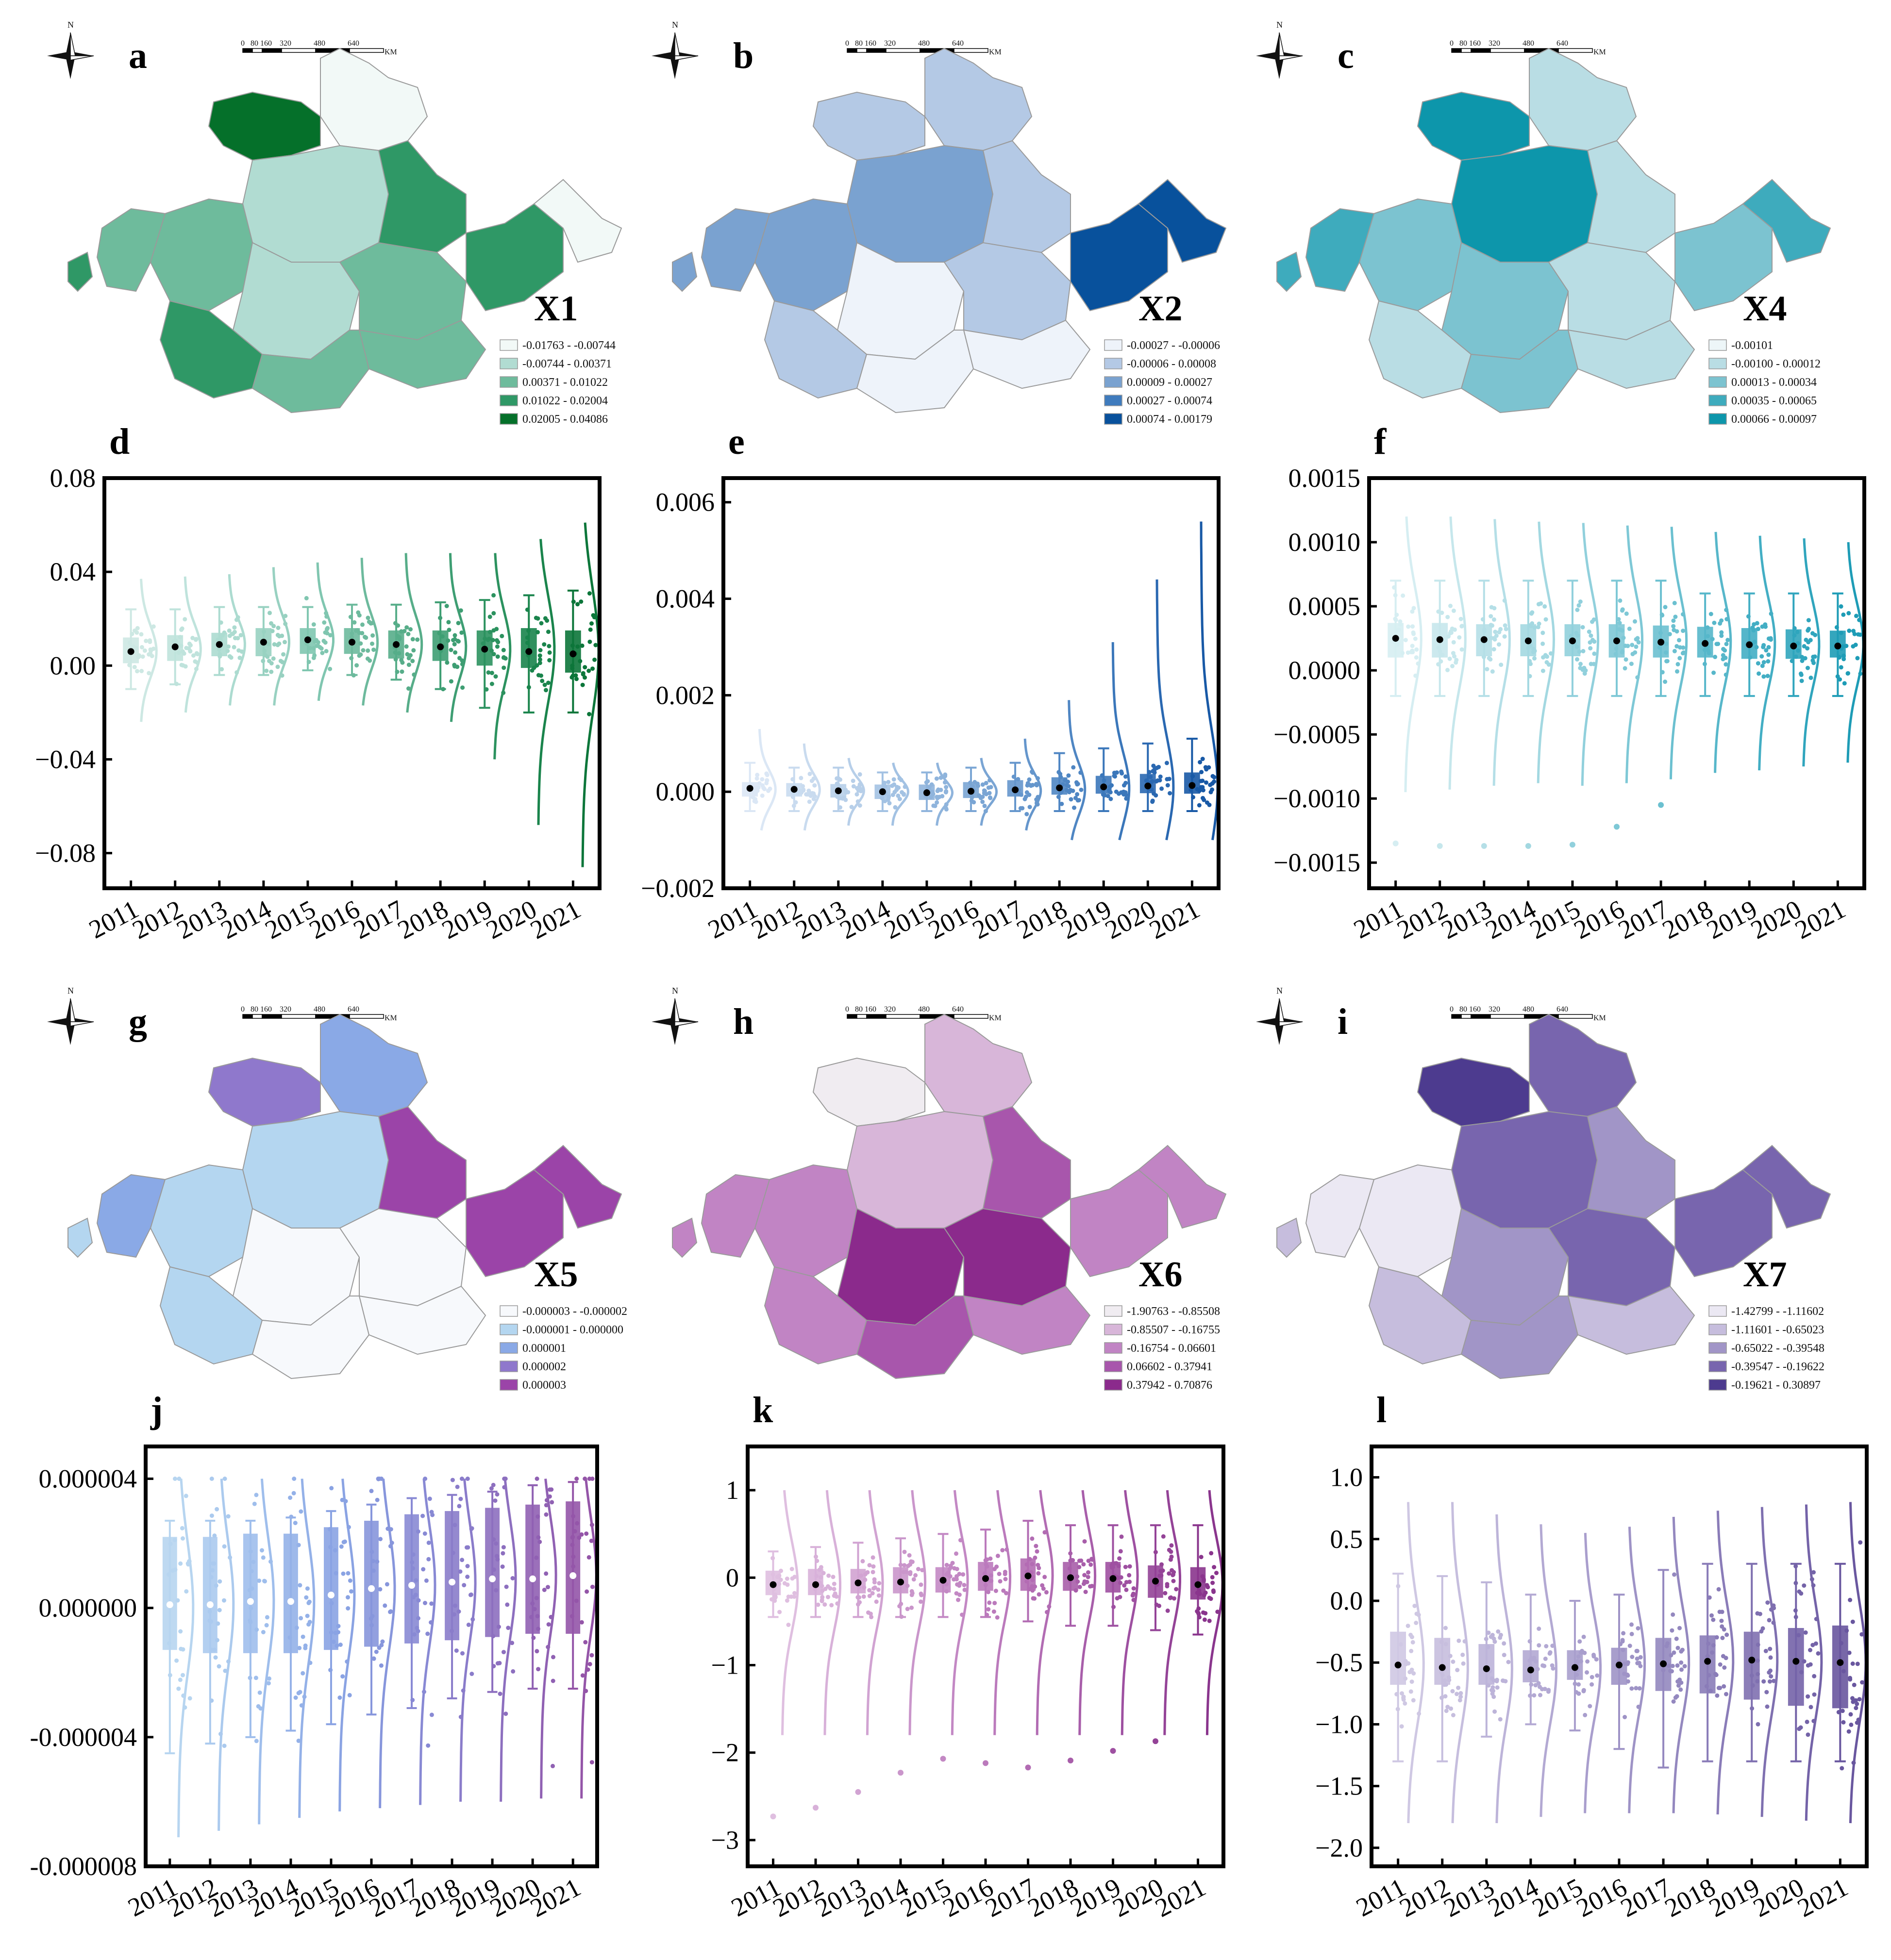 This screenshot has height=1960, width=1891. Describe the element at coordinates (732, 1490) in the screenshot. I see `y-tick-label: 1` at that location.